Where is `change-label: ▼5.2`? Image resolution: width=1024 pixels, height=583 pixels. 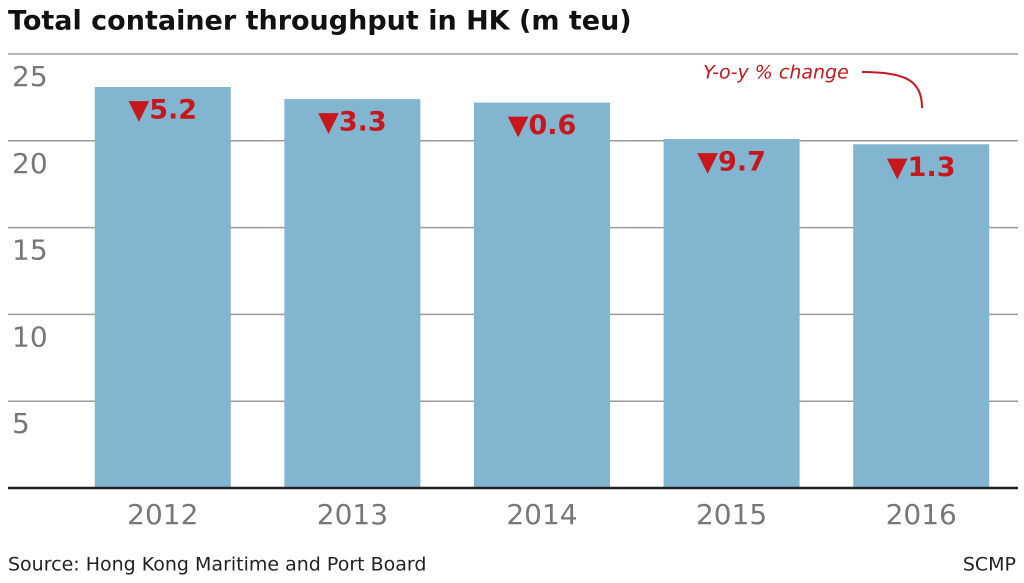 change-label: ▼5.2 is located at coordinates (162, 109).